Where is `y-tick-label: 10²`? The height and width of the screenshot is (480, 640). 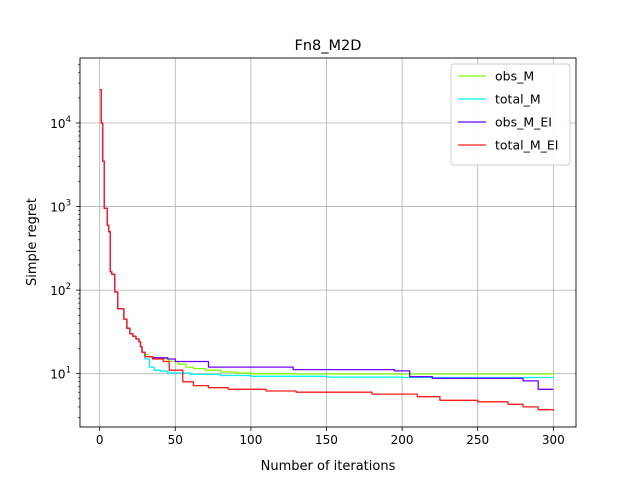
y-tick-label: 10² is located at coordinates (60, 290).